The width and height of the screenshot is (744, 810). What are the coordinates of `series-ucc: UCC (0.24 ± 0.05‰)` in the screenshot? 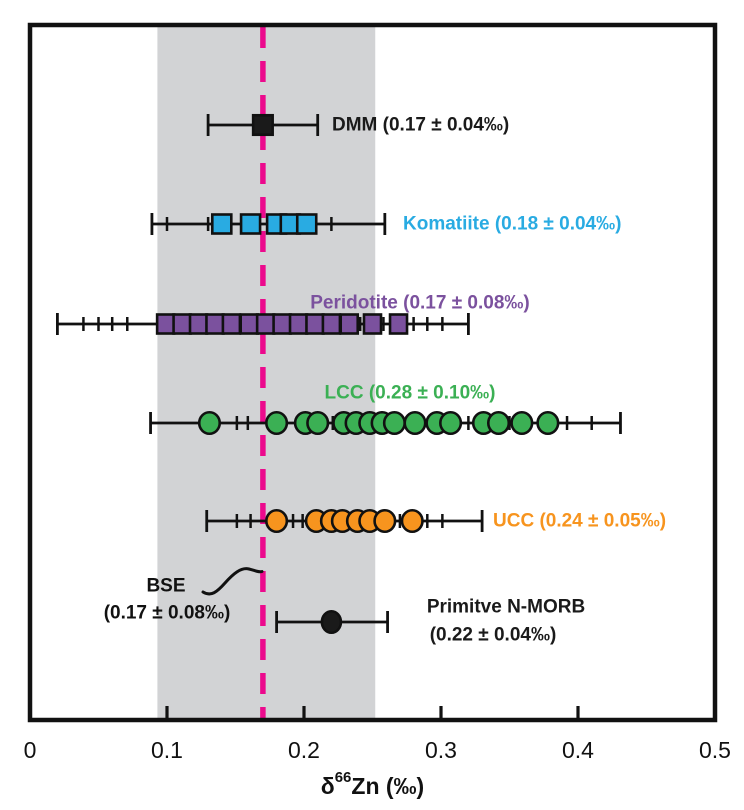 It's located at (435, 521).